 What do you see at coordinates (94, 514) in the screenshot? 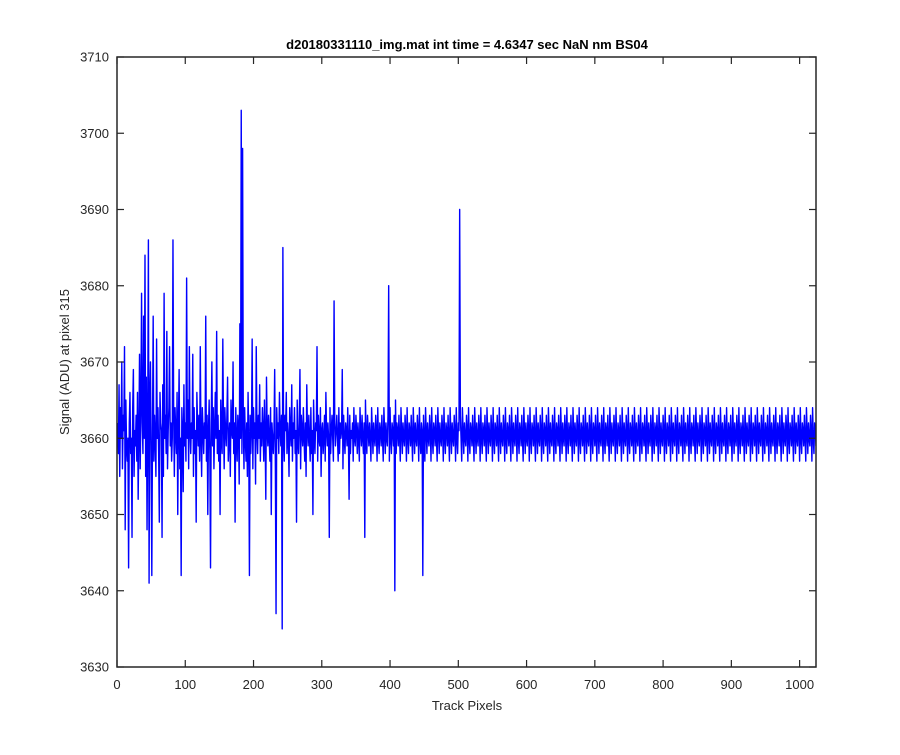
I see `y-tick-label: 3650` at bounding box center [94, 514].